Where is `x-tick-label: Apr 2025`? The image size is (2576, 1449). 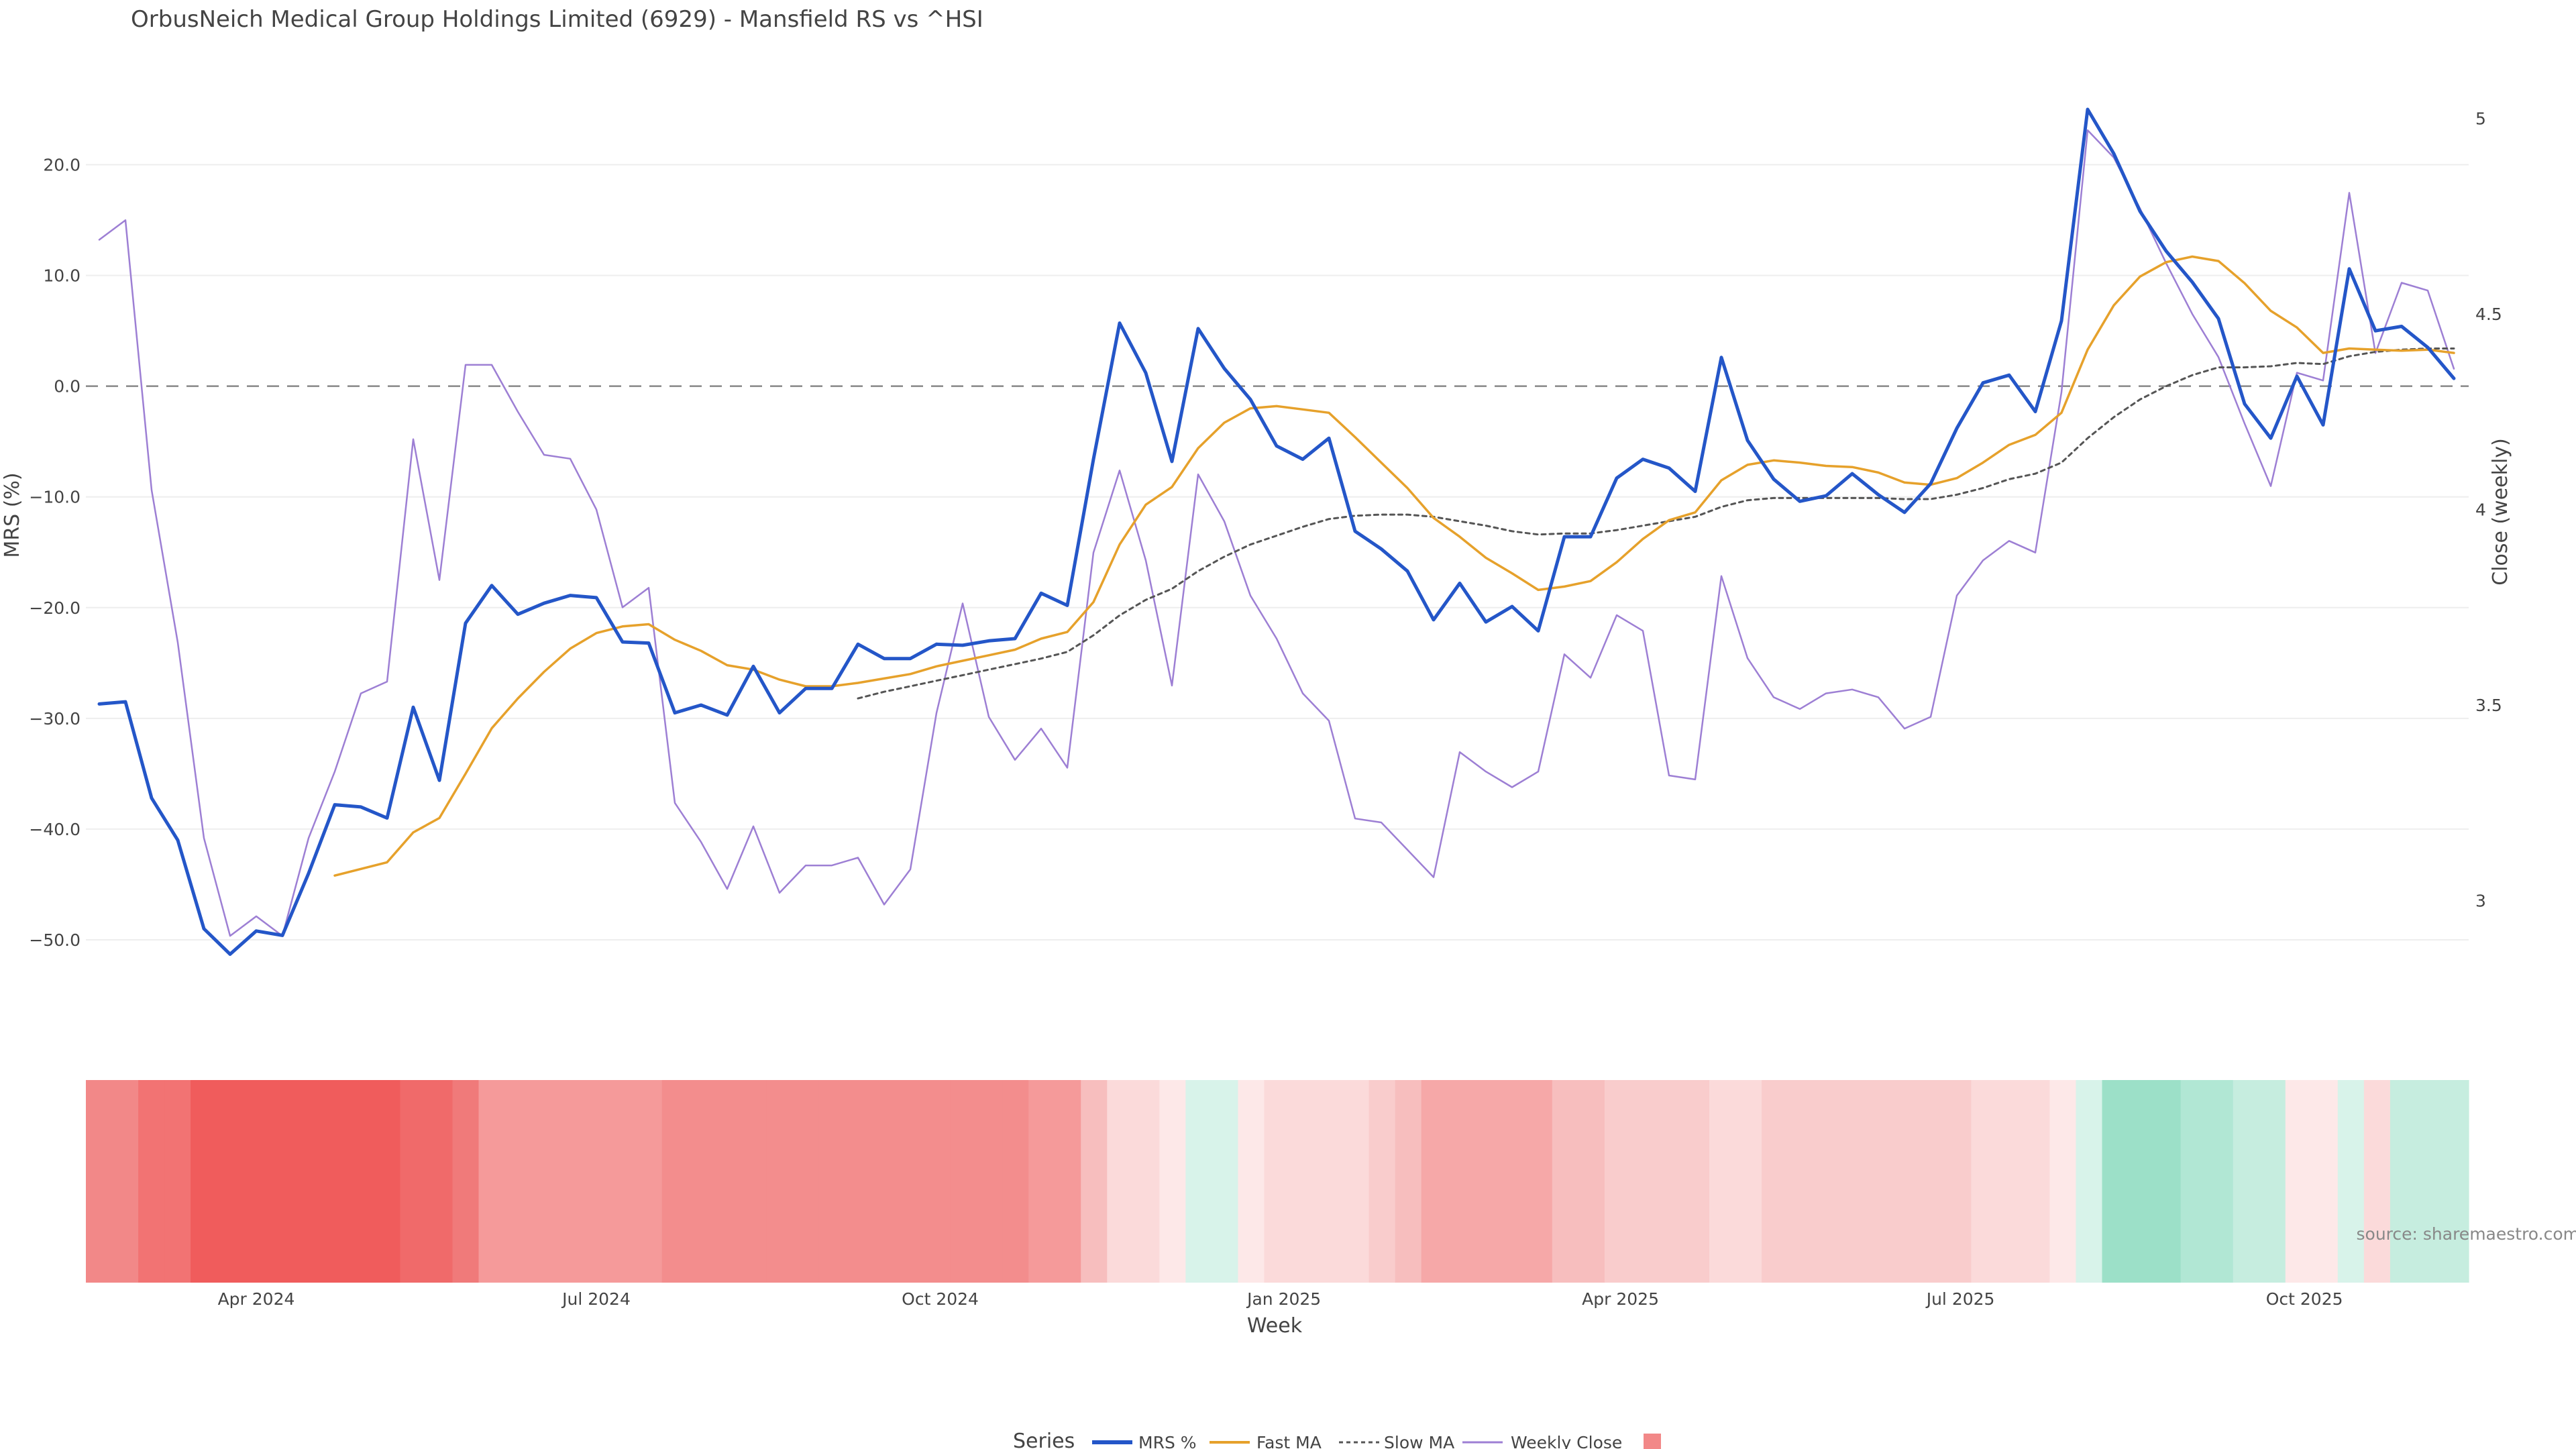 x-tick-label: Apr 2025 is located at coordinates (1620, 1299).